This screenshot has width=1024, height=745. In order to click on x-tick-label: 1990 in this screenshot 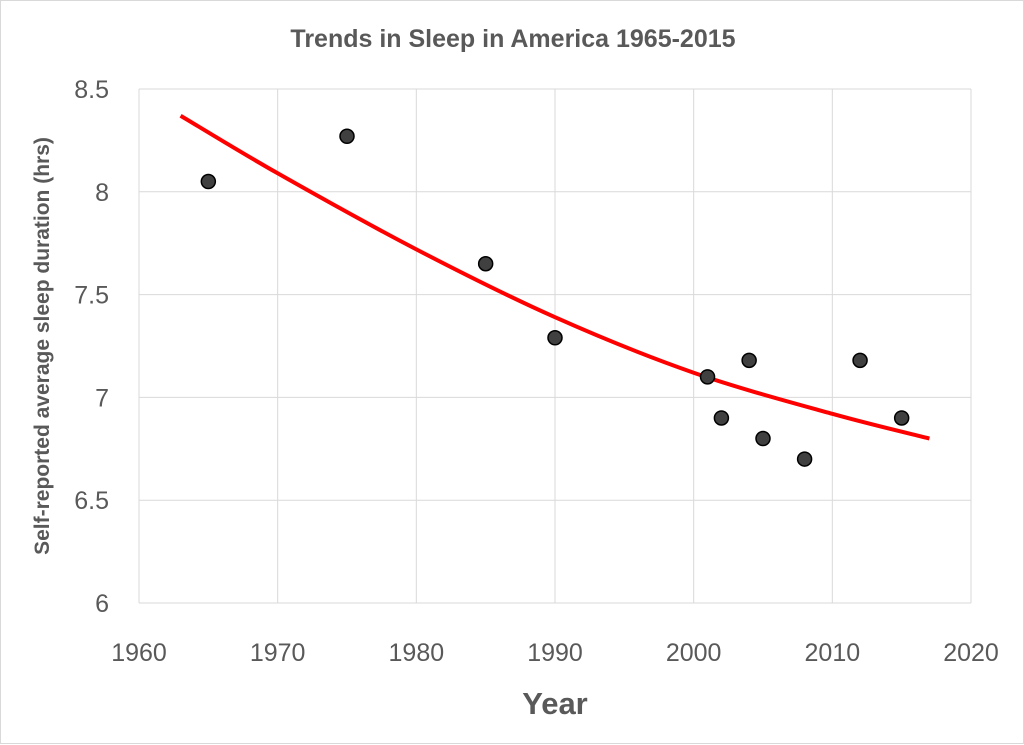, I will do `click(555, 653)`.